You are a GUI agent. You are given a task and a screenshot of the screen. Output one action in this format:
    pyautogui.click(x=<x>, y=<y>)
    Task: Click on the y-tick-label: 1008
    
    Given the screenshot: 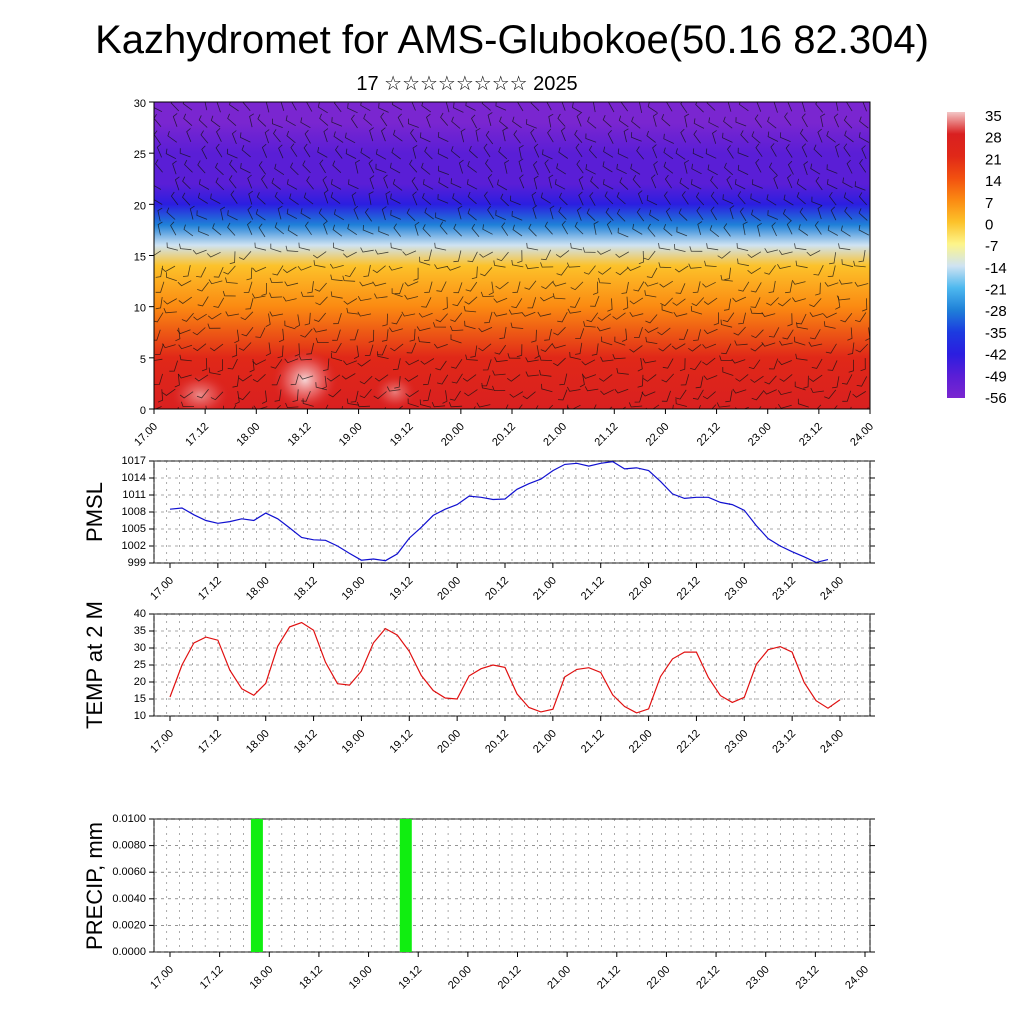 What is the action you would take?
    pyautogui.click(x=134, y=512)
    